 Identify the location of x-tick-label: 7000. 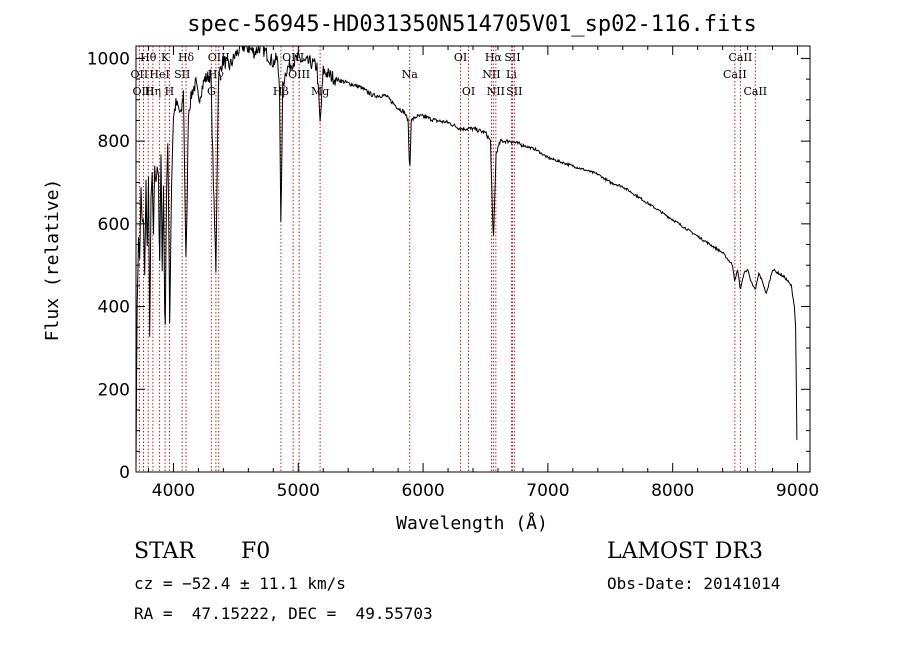
(547, 491).